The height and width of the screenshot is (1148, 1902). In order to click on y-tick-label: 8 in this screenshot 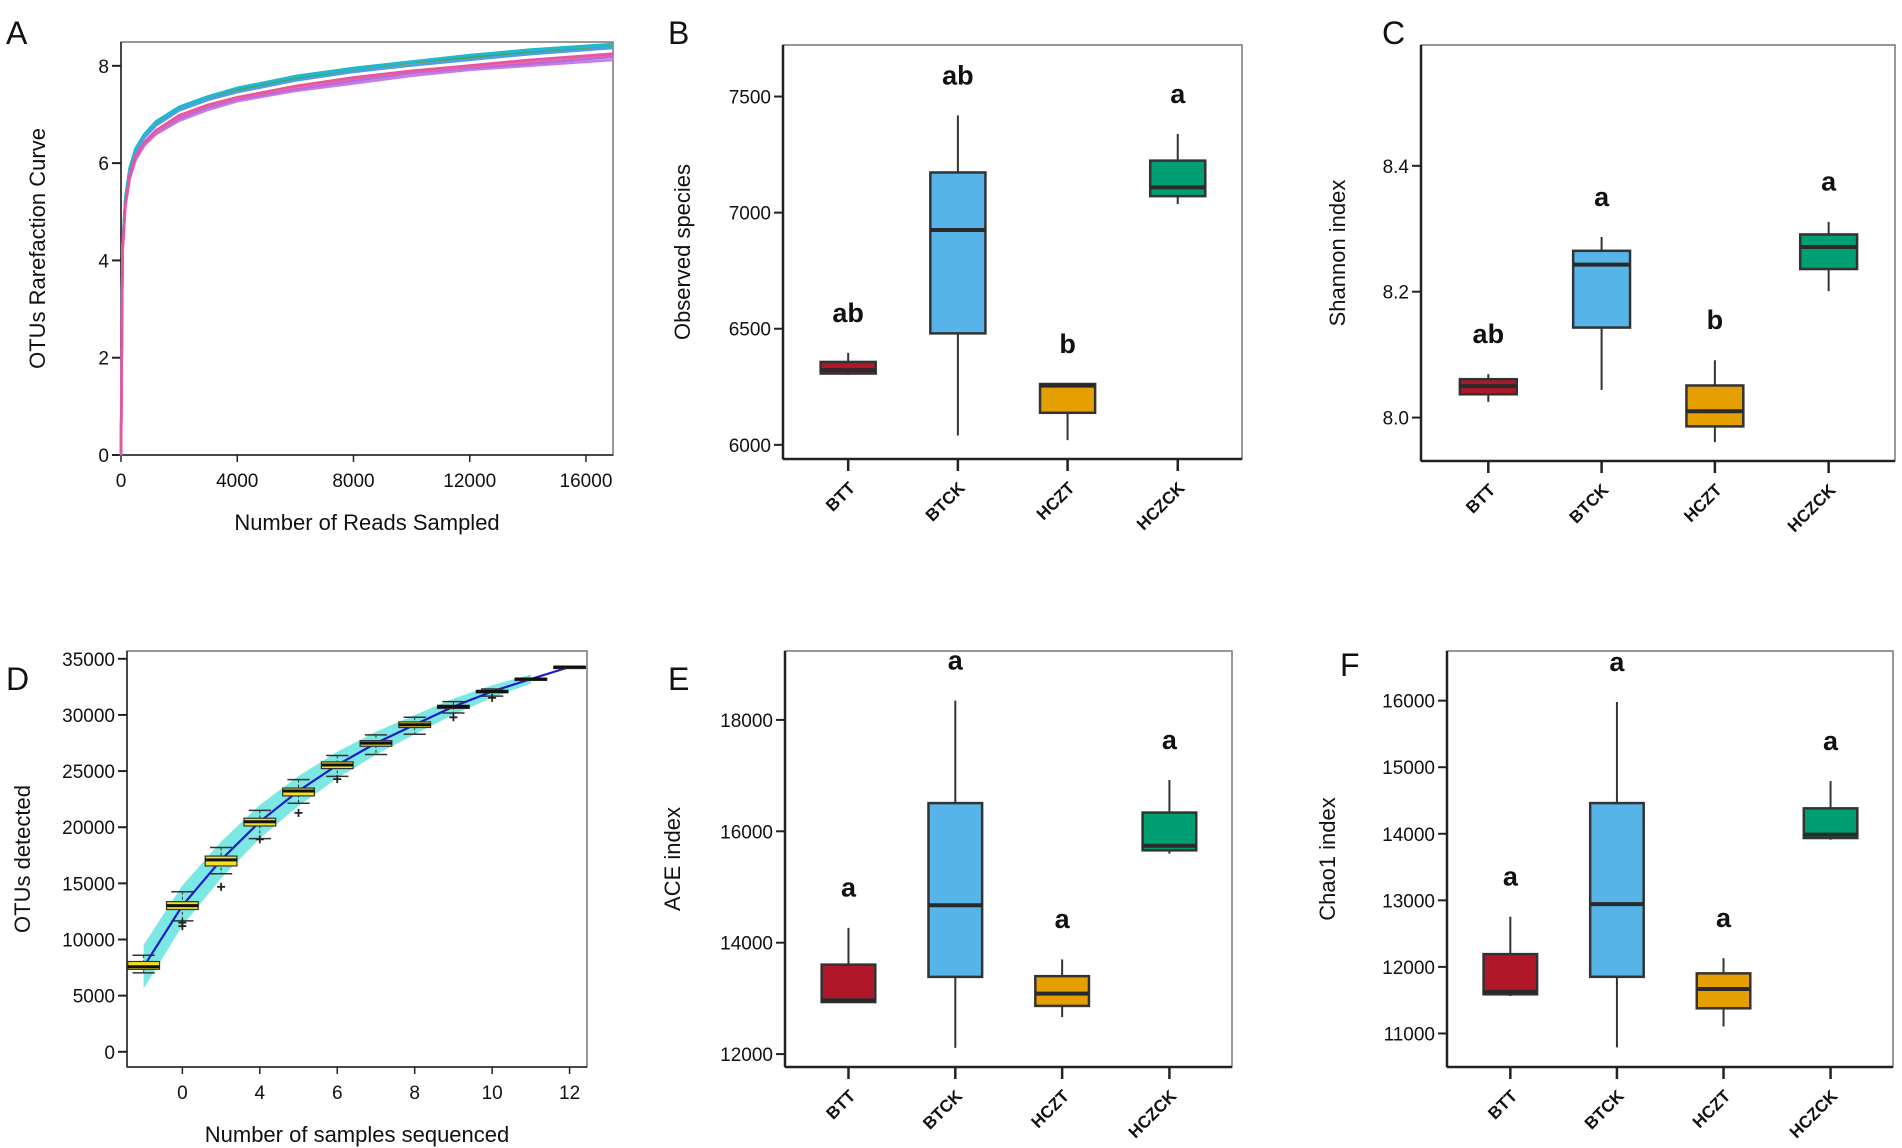, I will do `click(103, 67)`.